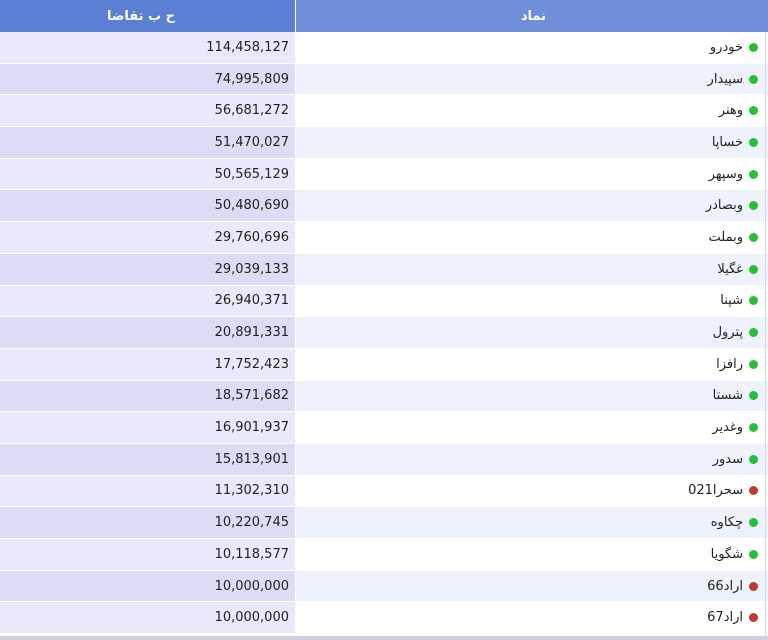 This screenshot has height=640, width=768. Describe the element at coordinates (532, 332) in the screenshot. I see `symbol-cell: پترول` at that location.